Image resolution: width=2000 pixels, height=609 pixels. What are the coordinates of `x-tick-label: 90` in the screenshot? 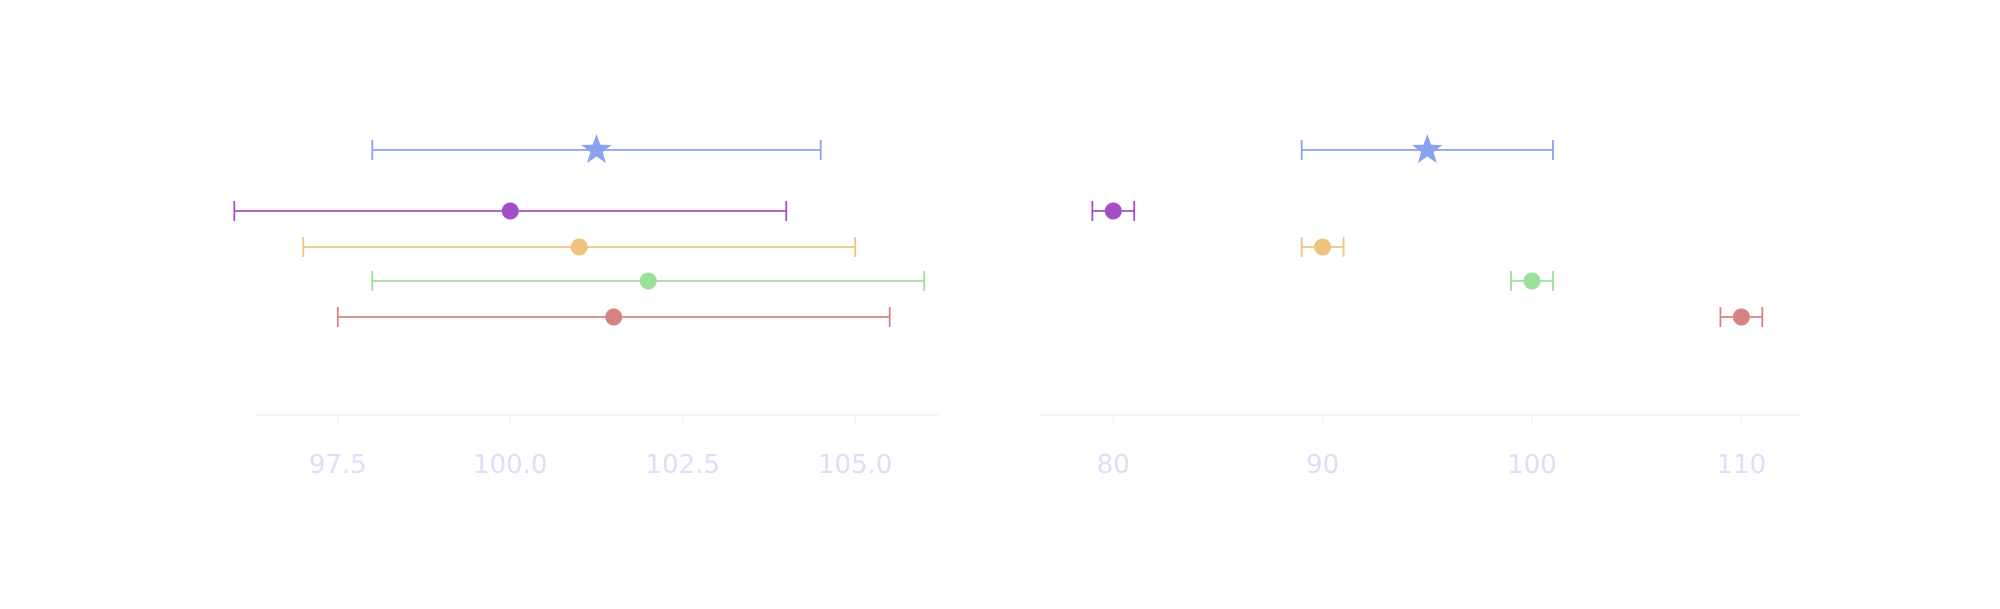 It's located at (1322, 465).